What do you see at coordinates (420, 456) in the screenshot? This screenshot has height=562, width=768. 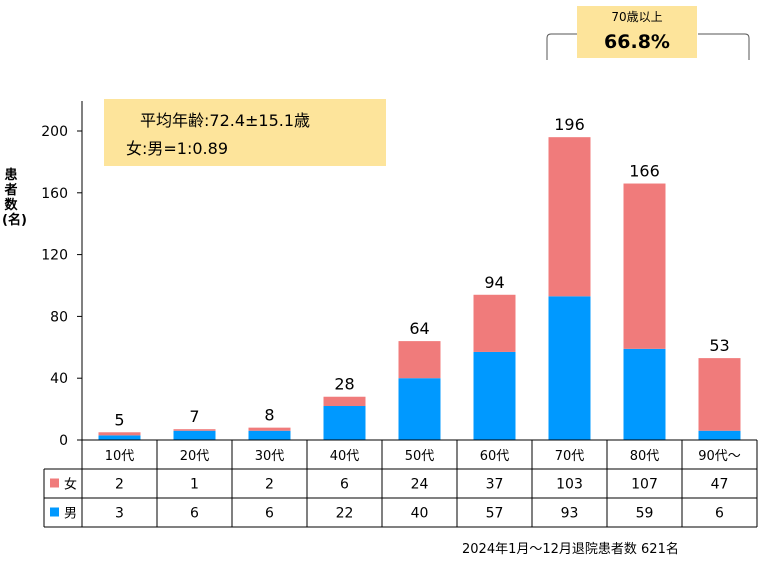 I see `category-label: 50代` at bounding box center [420, 456].